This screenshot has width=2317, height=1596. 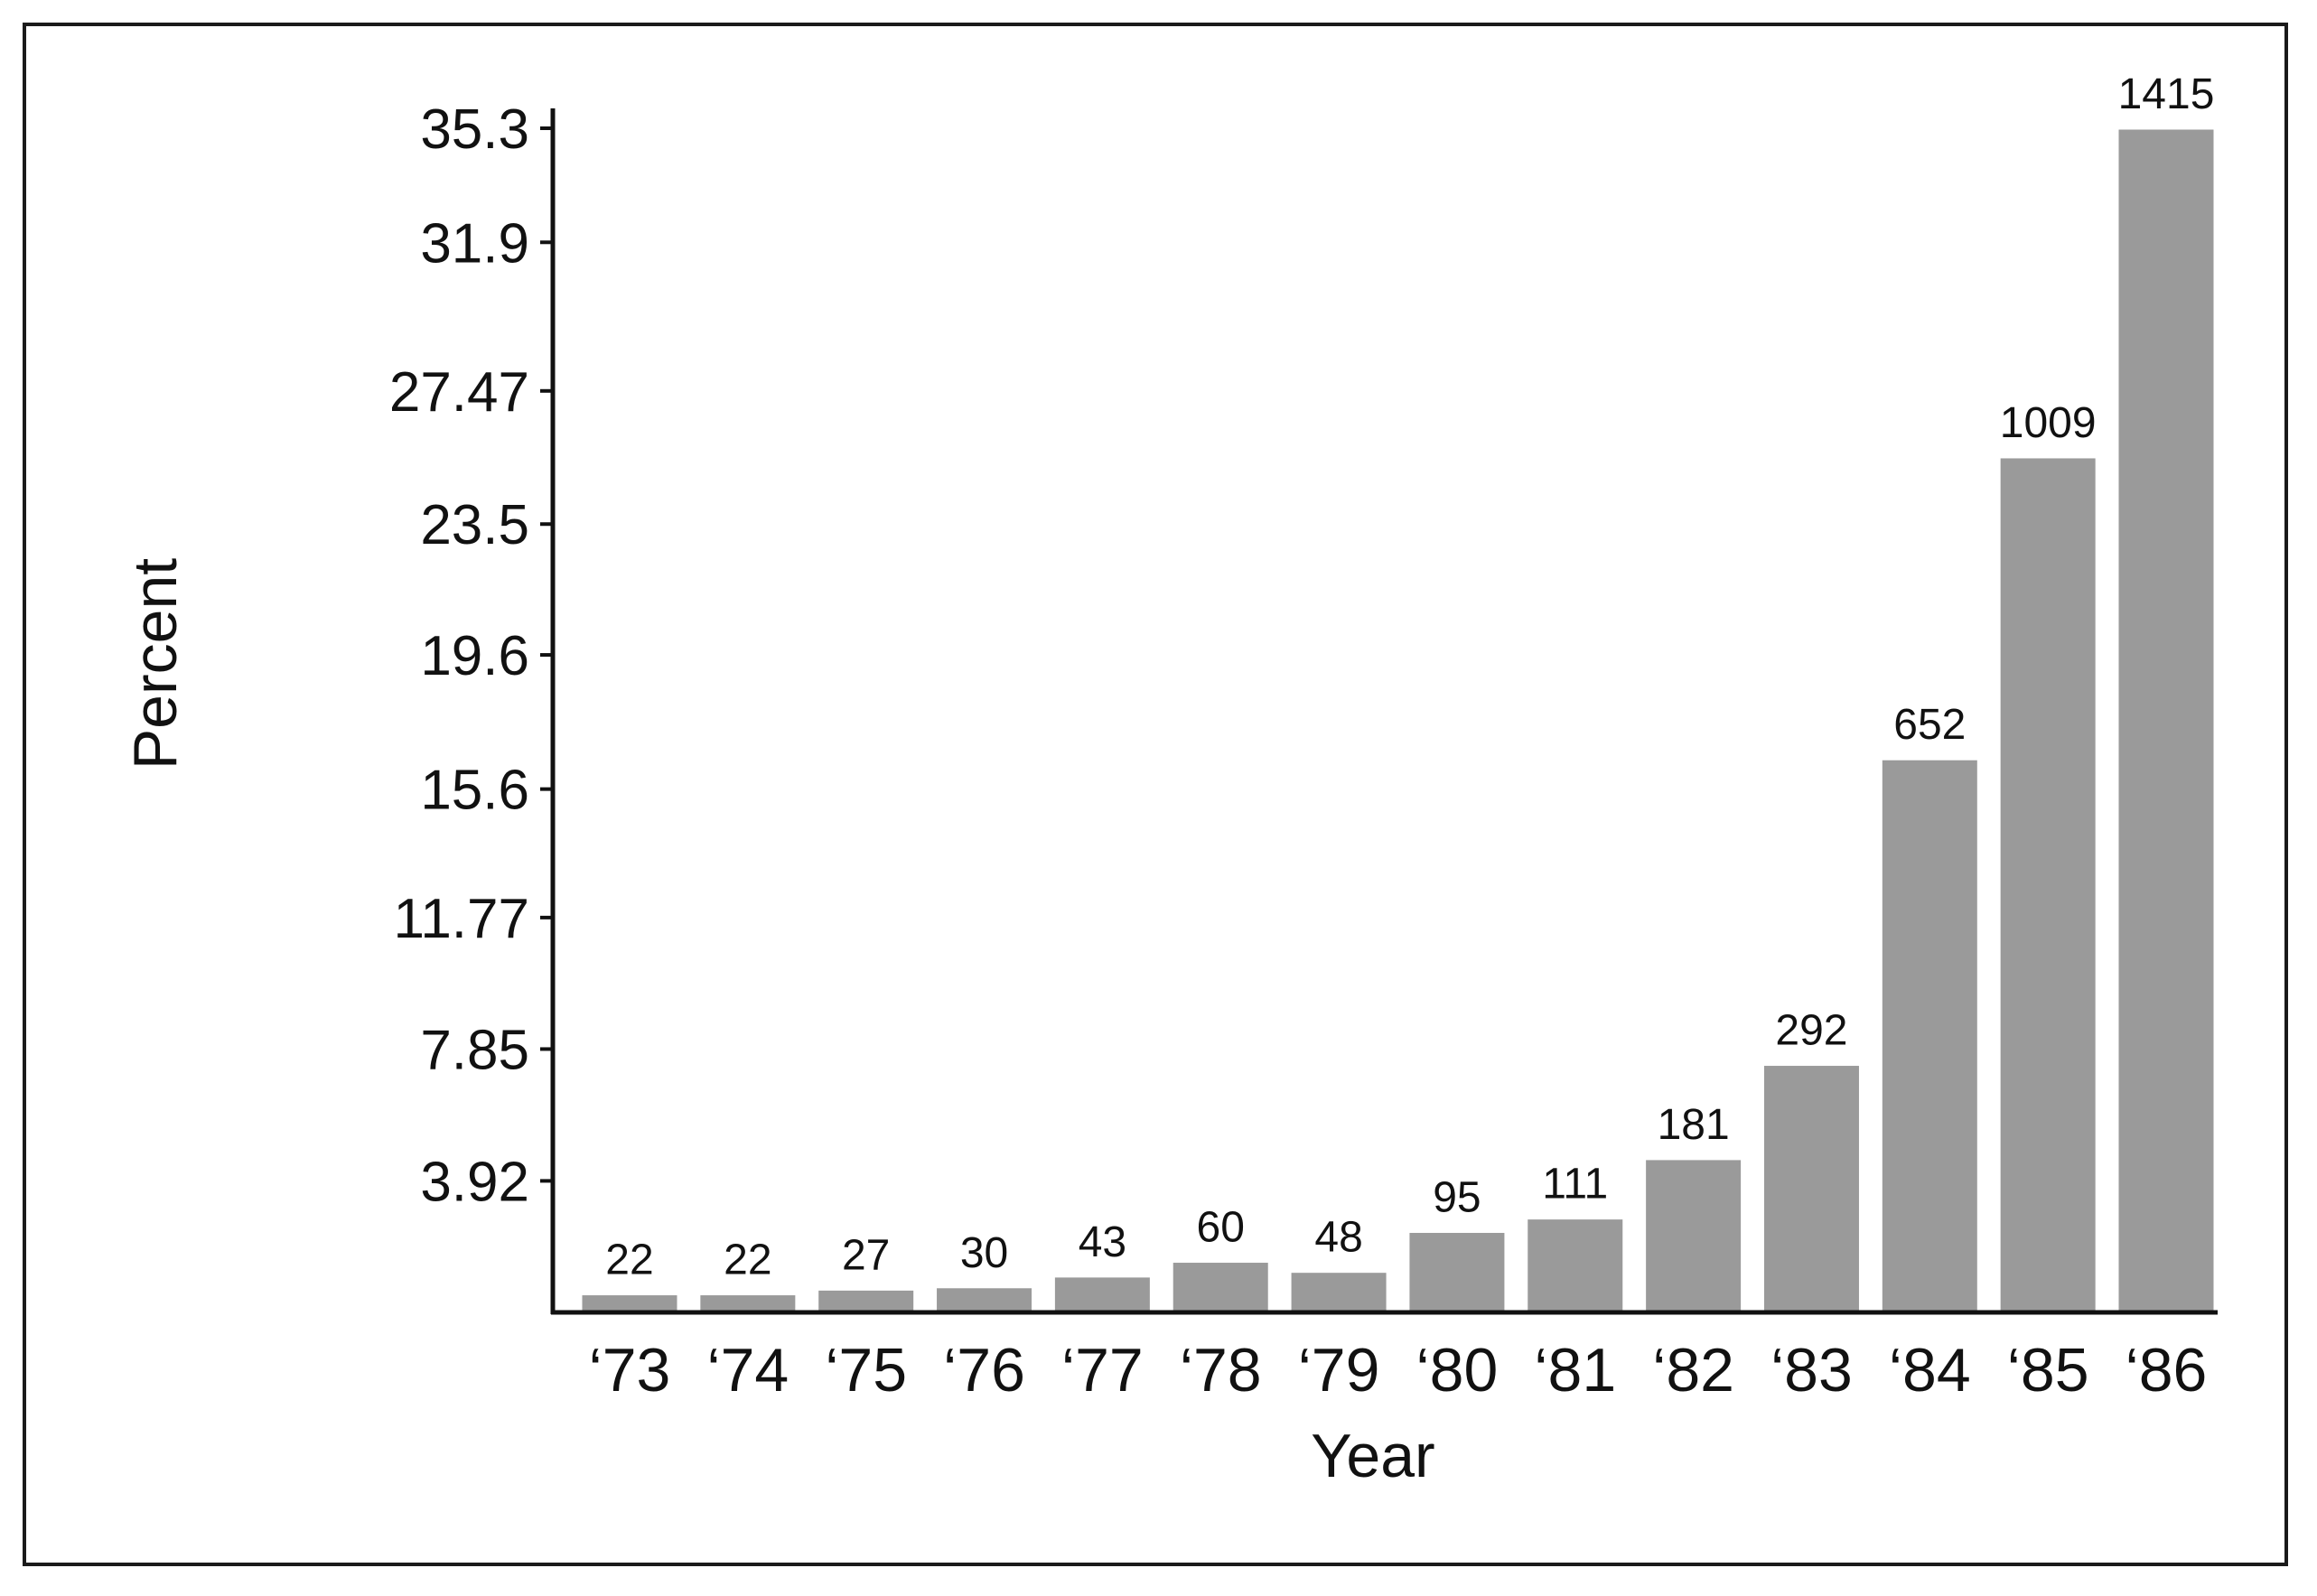 What do you see at coordinates (461, 919) in the screenshot?
I see `y-tick-label: 11.77` at bounding box center [461, 919].